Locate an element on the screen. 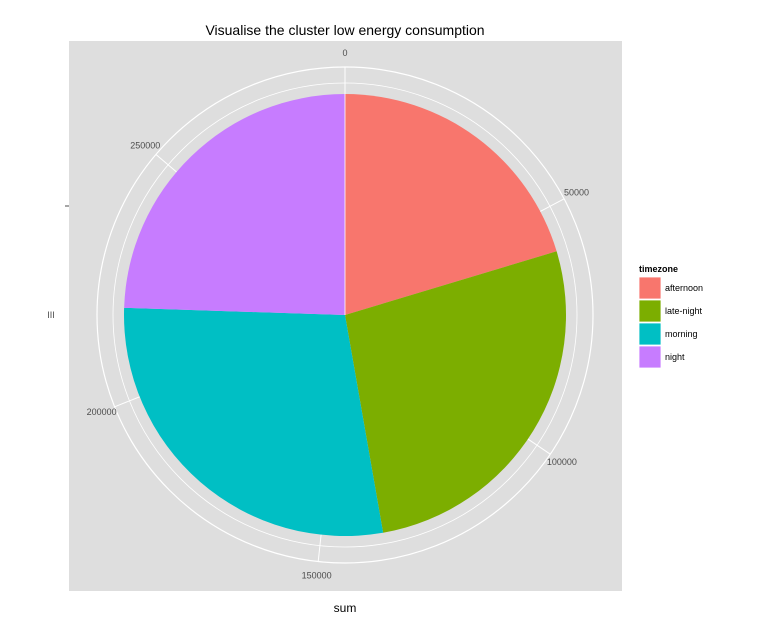  radial-tick-label: 50000 is located at coordinates (576, 192).